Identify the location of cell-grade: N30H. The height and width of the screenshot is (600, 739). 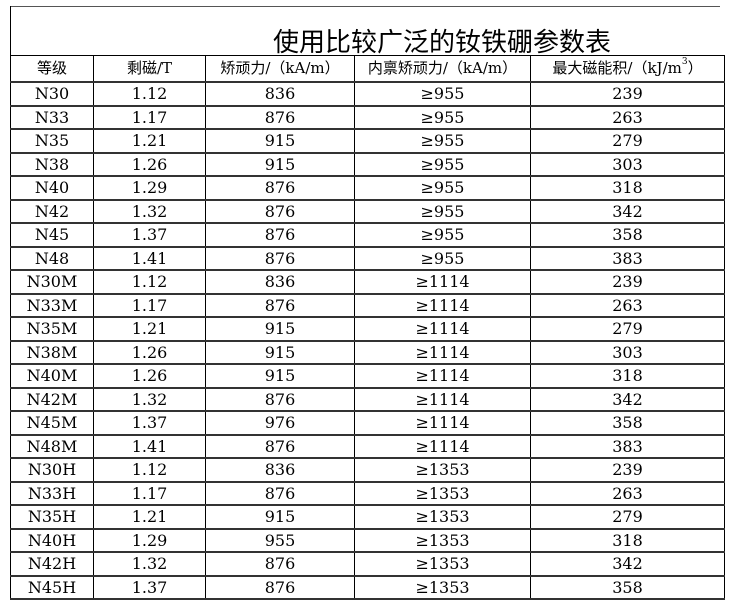
(52, 470).